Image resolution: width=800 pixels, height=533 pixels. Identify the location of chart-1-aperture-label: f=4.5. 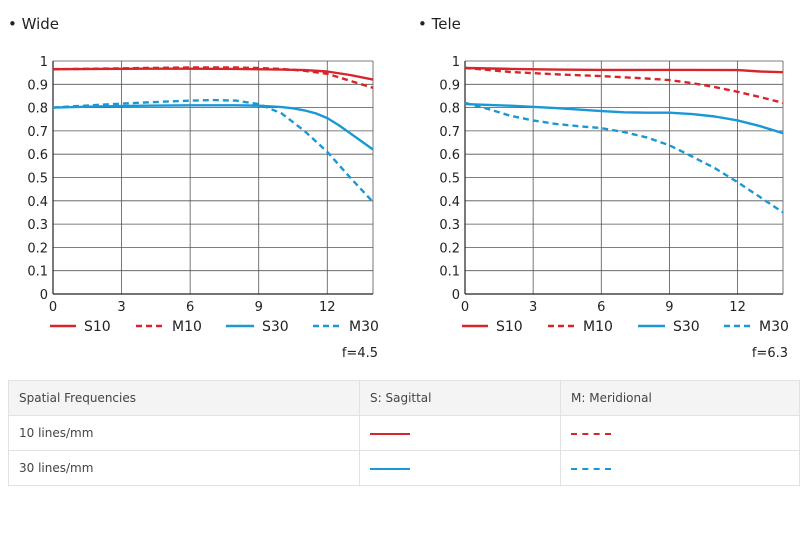
(360, 353).